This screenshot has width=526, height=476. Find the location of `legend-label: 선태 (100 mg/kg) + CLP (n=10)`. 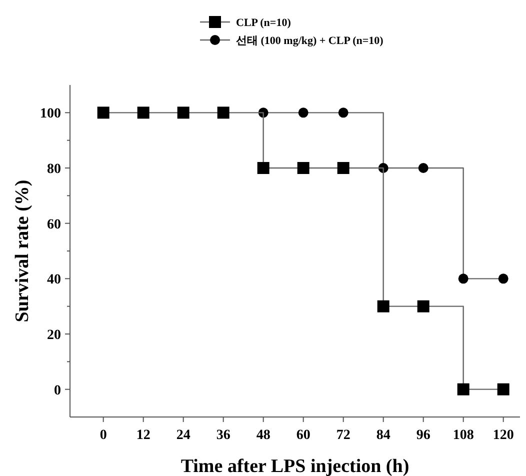

legend-label: 선태 (100 mg/kg) + CLP (n=10) is located at coordinates (310, 41).